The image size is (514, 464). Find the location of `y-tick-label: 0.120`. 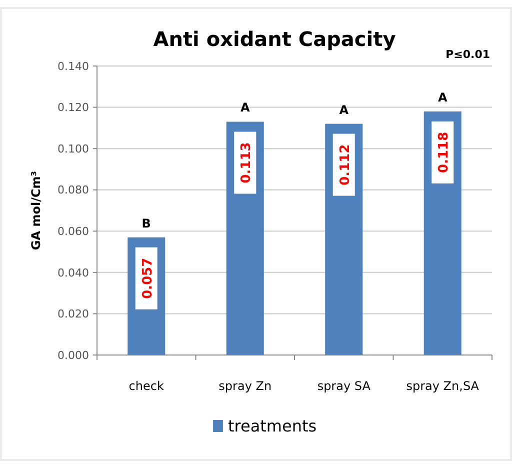

y-tick-label: 0.120 is located at coordinates (73, 107).